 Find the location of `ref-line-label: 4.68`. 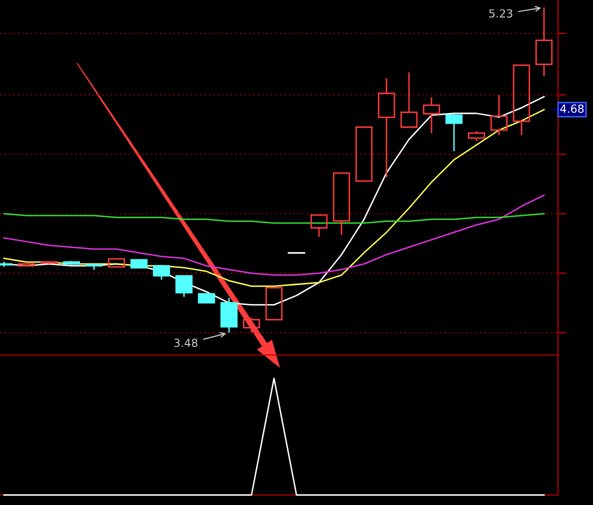

ref-line-label: 4.68 is located at coordinates (572, 108).